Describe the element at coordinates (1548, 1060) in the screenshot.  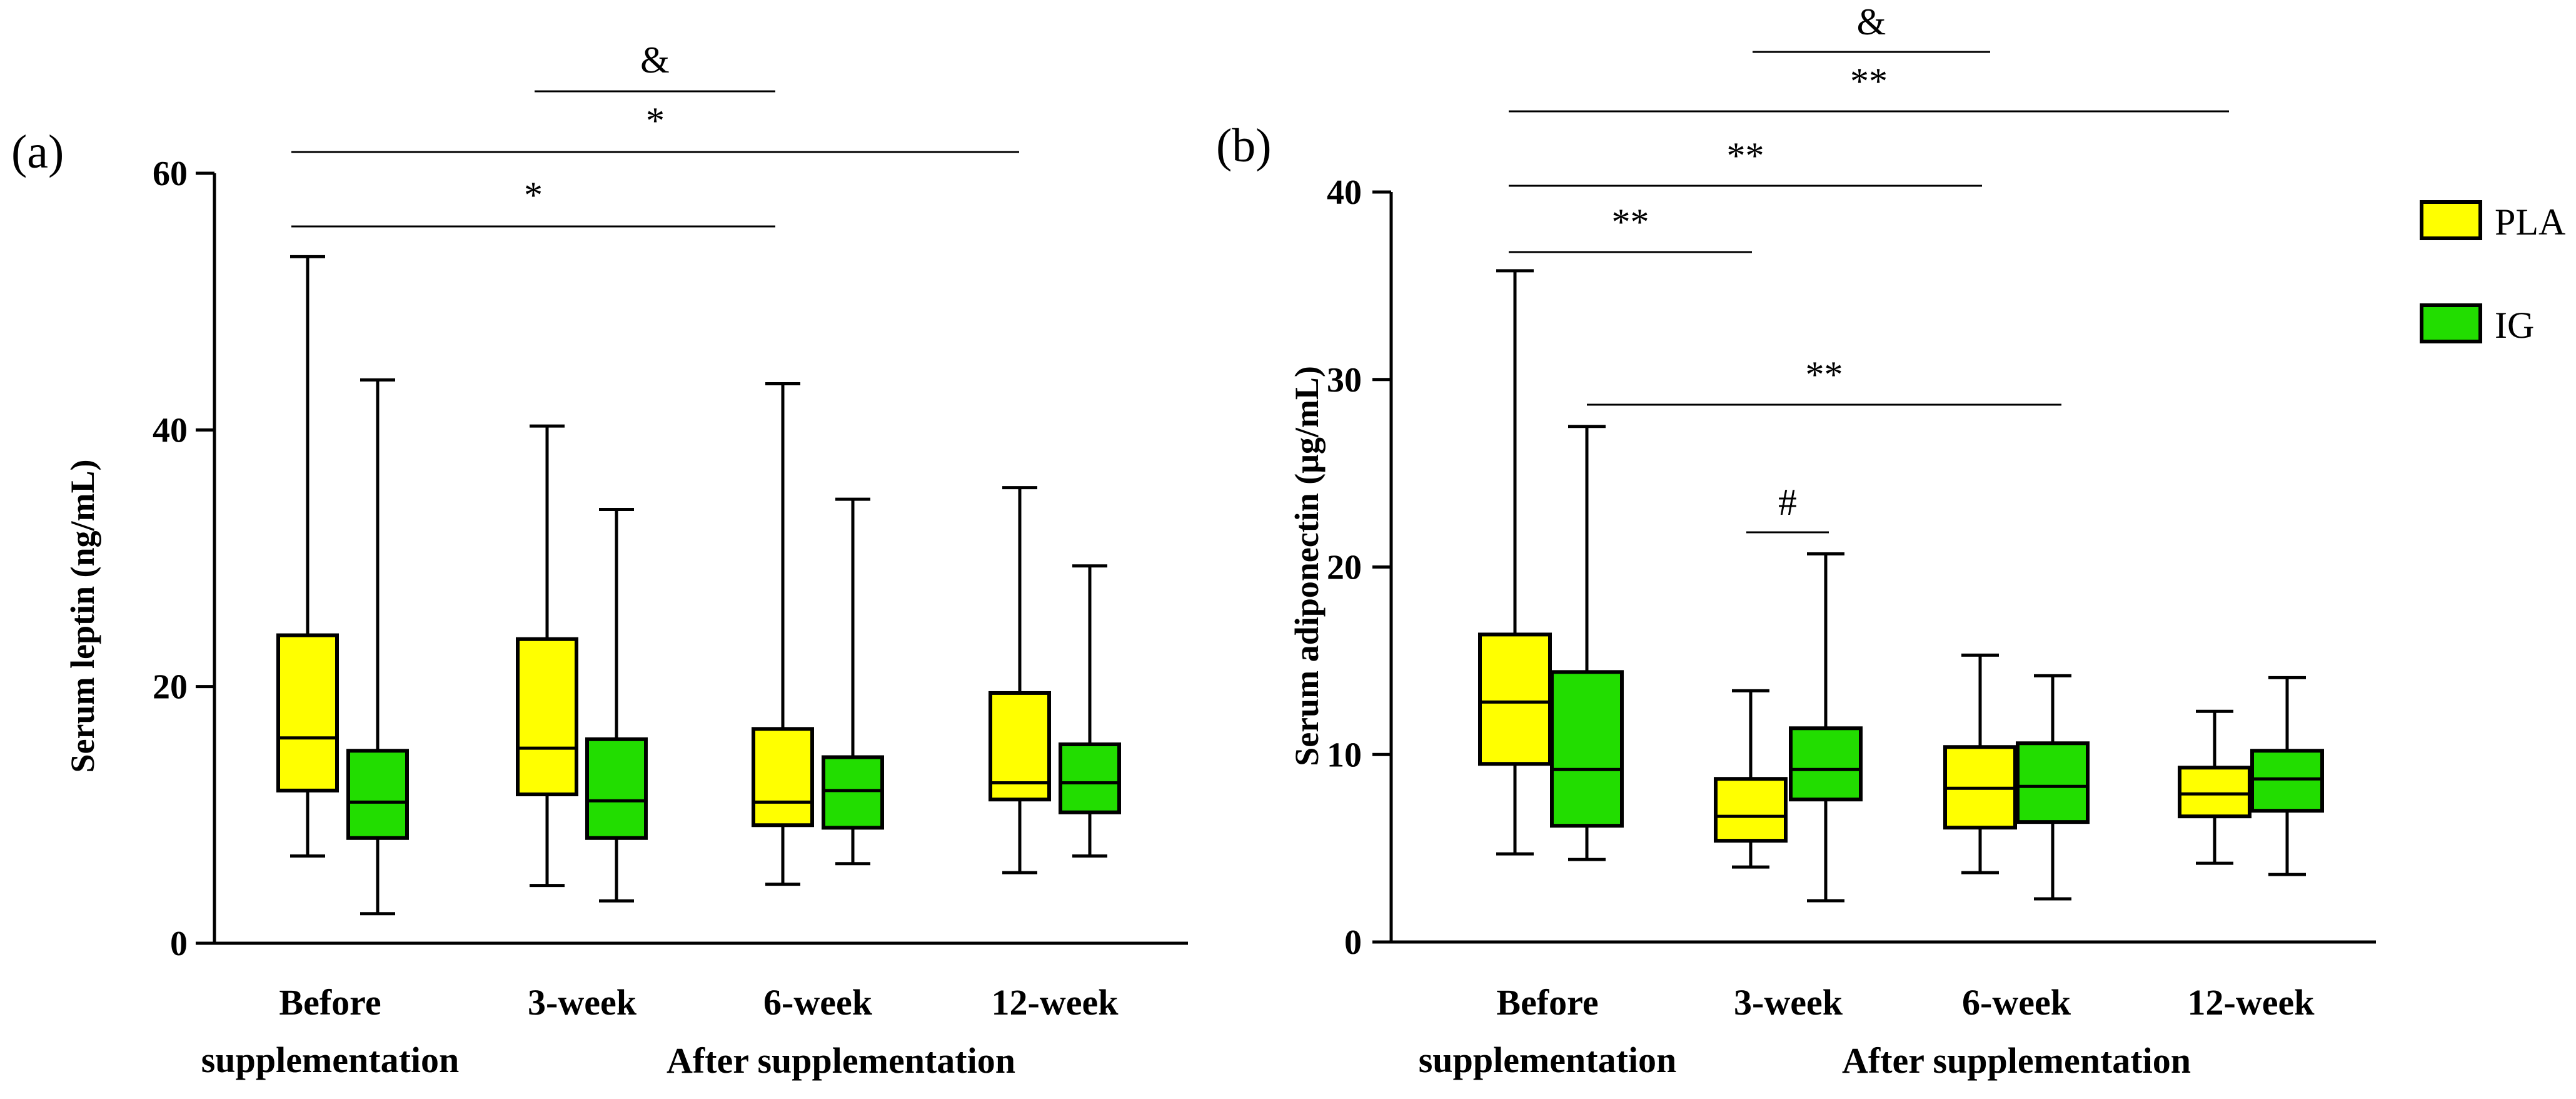
I see `panel-b-category-label: supplementation` at that location.